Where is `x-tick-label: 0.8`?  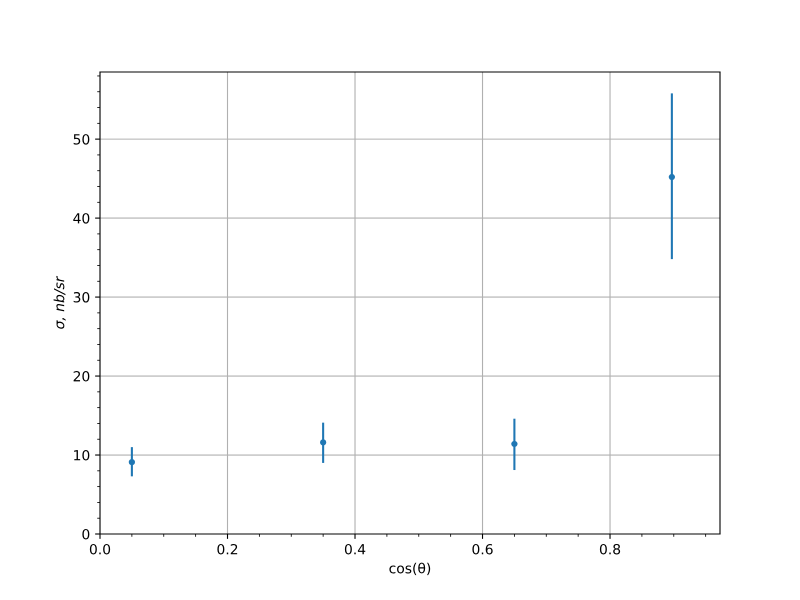
x-tick-label: 0.8 is located at coordinates (610, 549).